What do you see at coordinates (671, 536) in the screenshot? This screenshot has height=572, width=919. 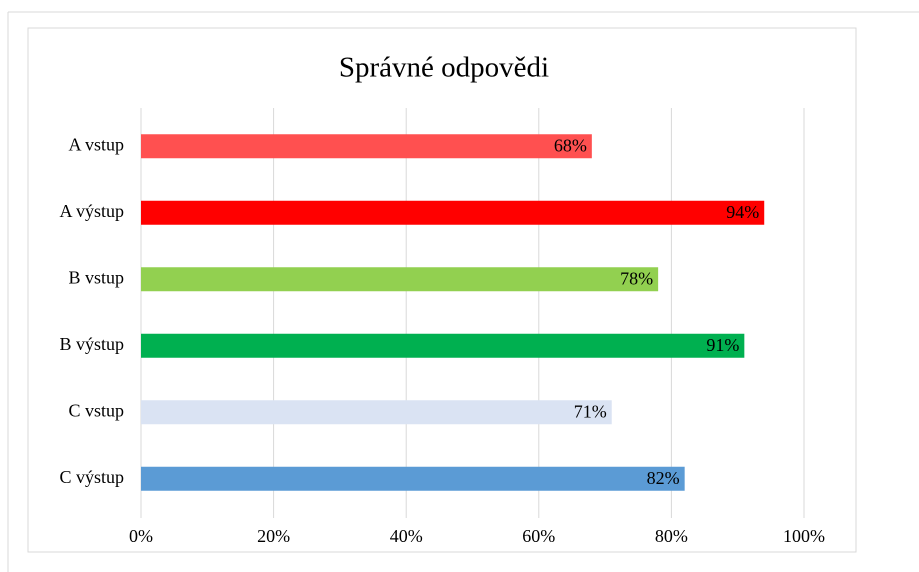 I see `x-tick-label: 80%` at bounding box center [671, 536].